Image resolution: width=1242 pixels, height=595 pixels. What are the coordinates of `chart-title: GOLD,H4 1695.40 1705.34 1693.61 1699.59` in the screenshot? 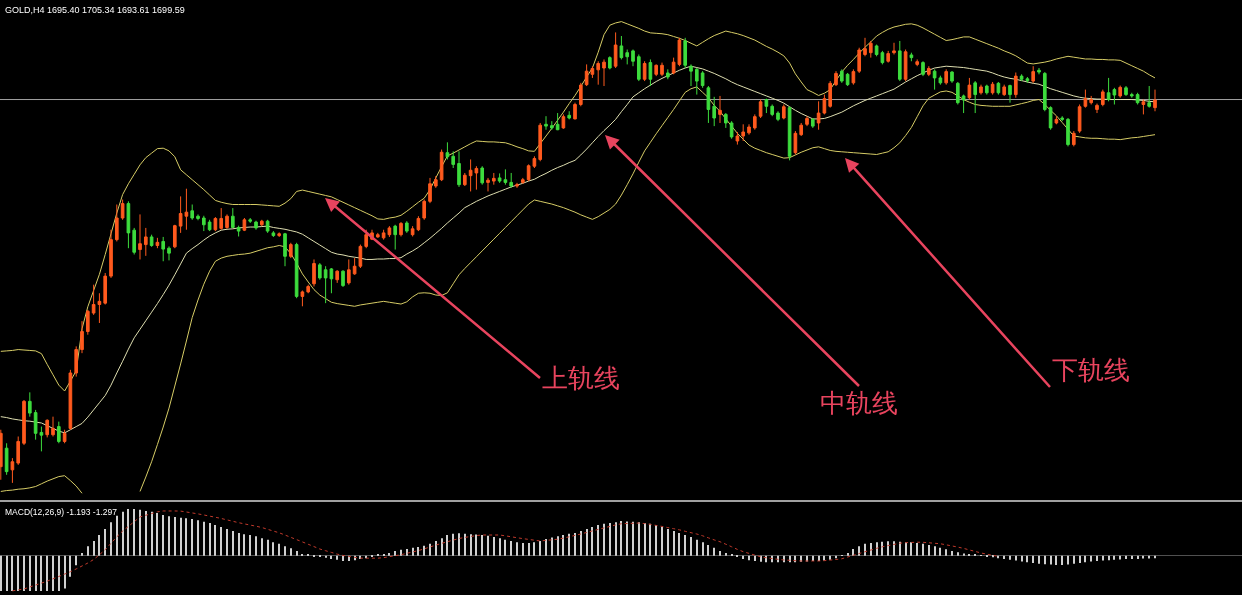 It's located at (95, 10).